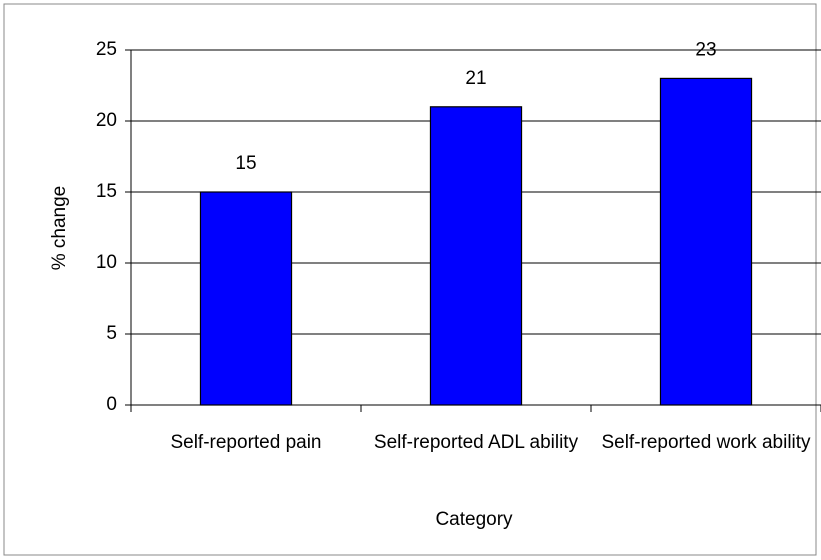  What do you see at coordinates (106, 120) in the screenshot?
I see `y-tick-label: 20` at bounding box center [106, 120].